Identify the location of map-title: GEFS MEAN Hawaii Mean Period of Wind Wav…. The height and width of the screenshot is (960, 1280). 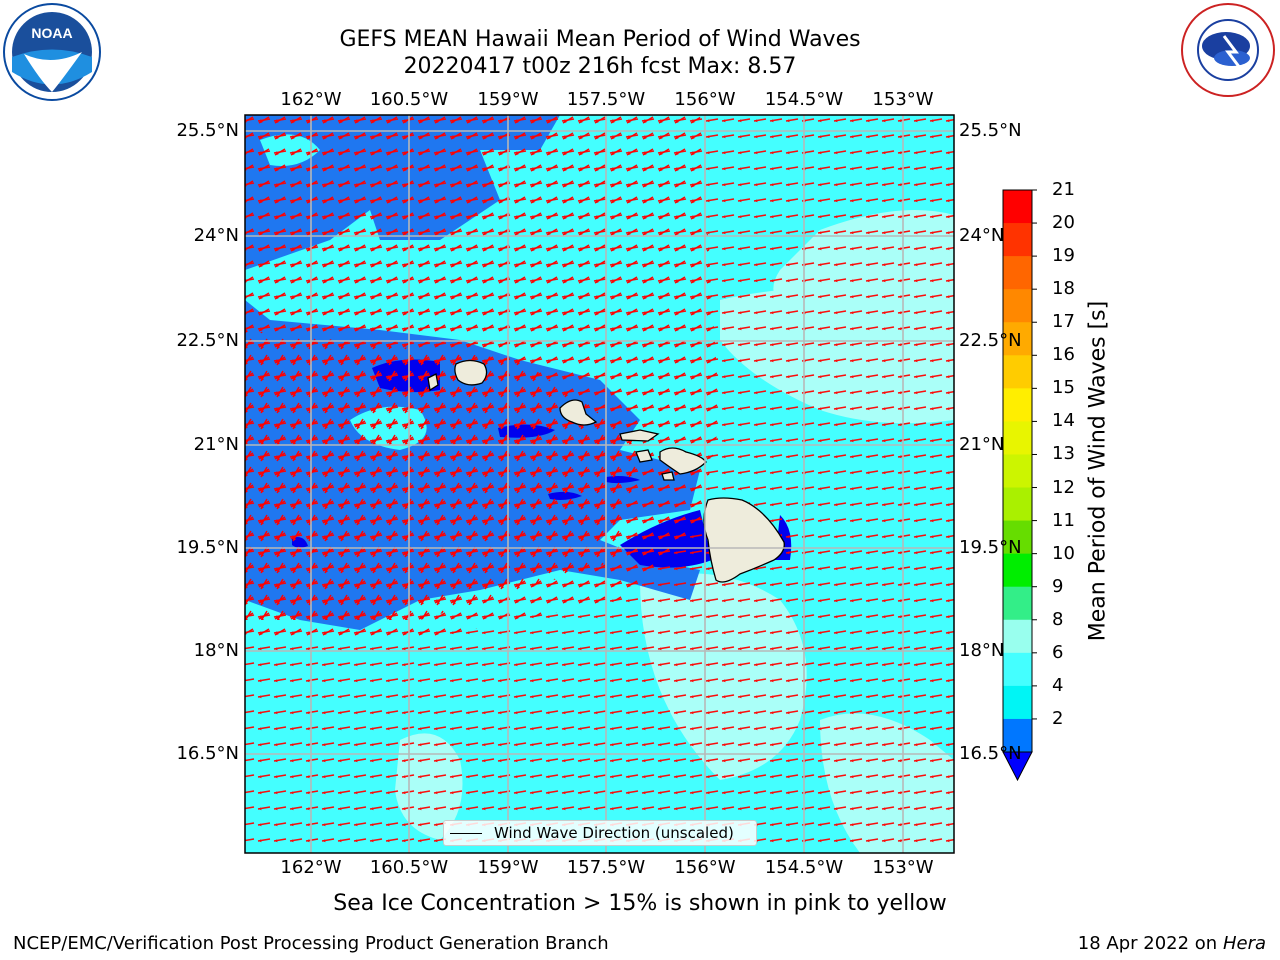
(600, 39).